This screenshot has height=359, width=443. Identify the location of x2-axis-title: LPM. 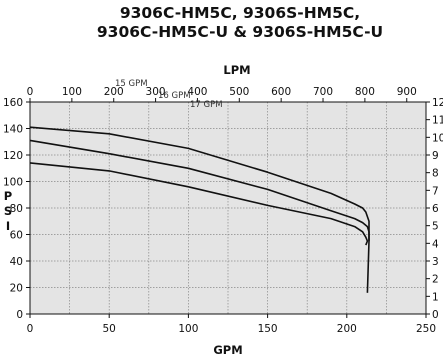
(236, 70).